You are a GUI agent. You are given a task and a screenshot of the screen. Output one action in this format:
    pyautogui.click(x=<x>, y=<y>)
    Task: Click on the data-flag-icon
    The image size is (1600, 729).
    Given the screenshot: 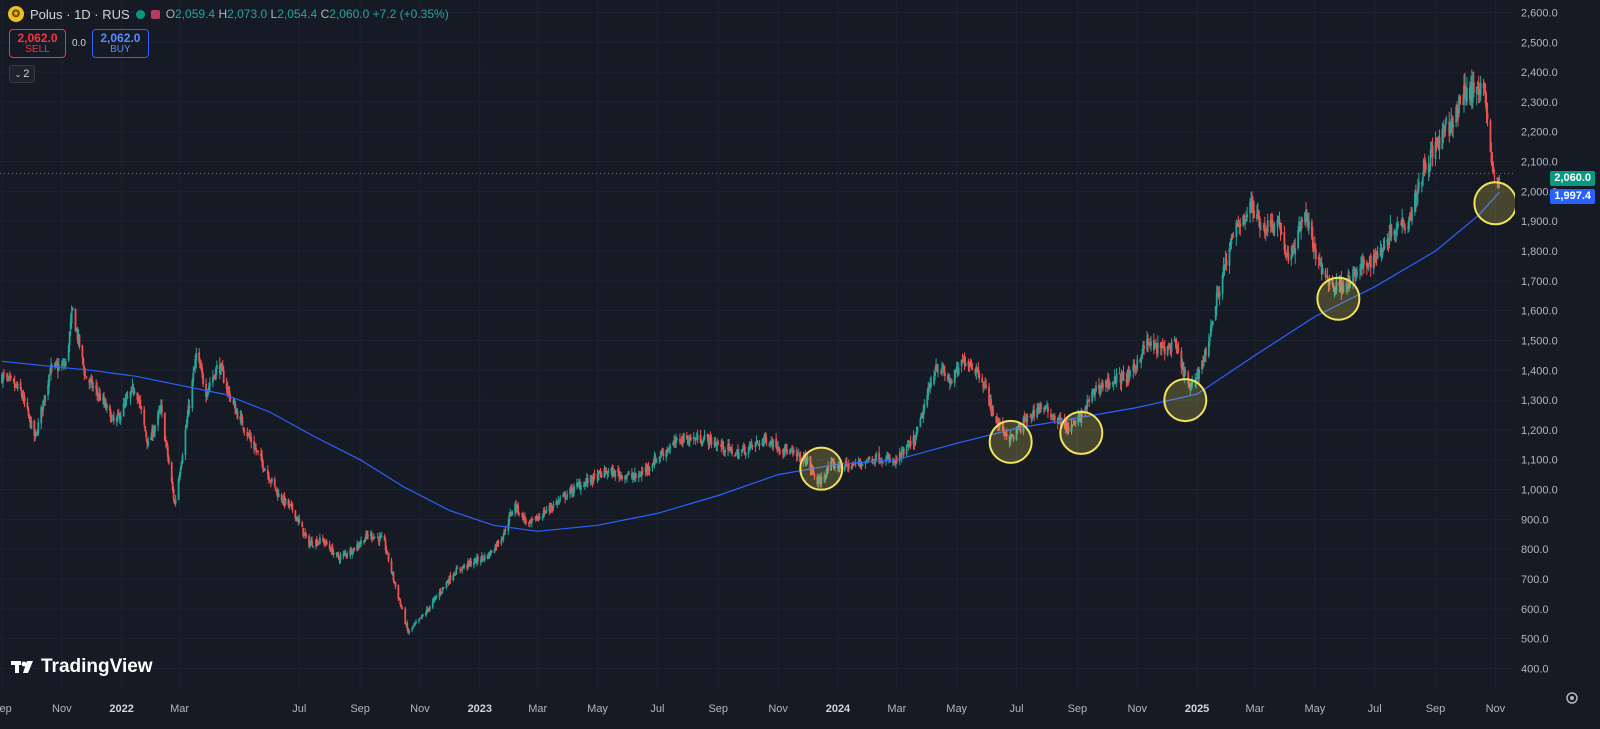 What is the action you would take?
    pyautogui.click(x=155, y=14)
    